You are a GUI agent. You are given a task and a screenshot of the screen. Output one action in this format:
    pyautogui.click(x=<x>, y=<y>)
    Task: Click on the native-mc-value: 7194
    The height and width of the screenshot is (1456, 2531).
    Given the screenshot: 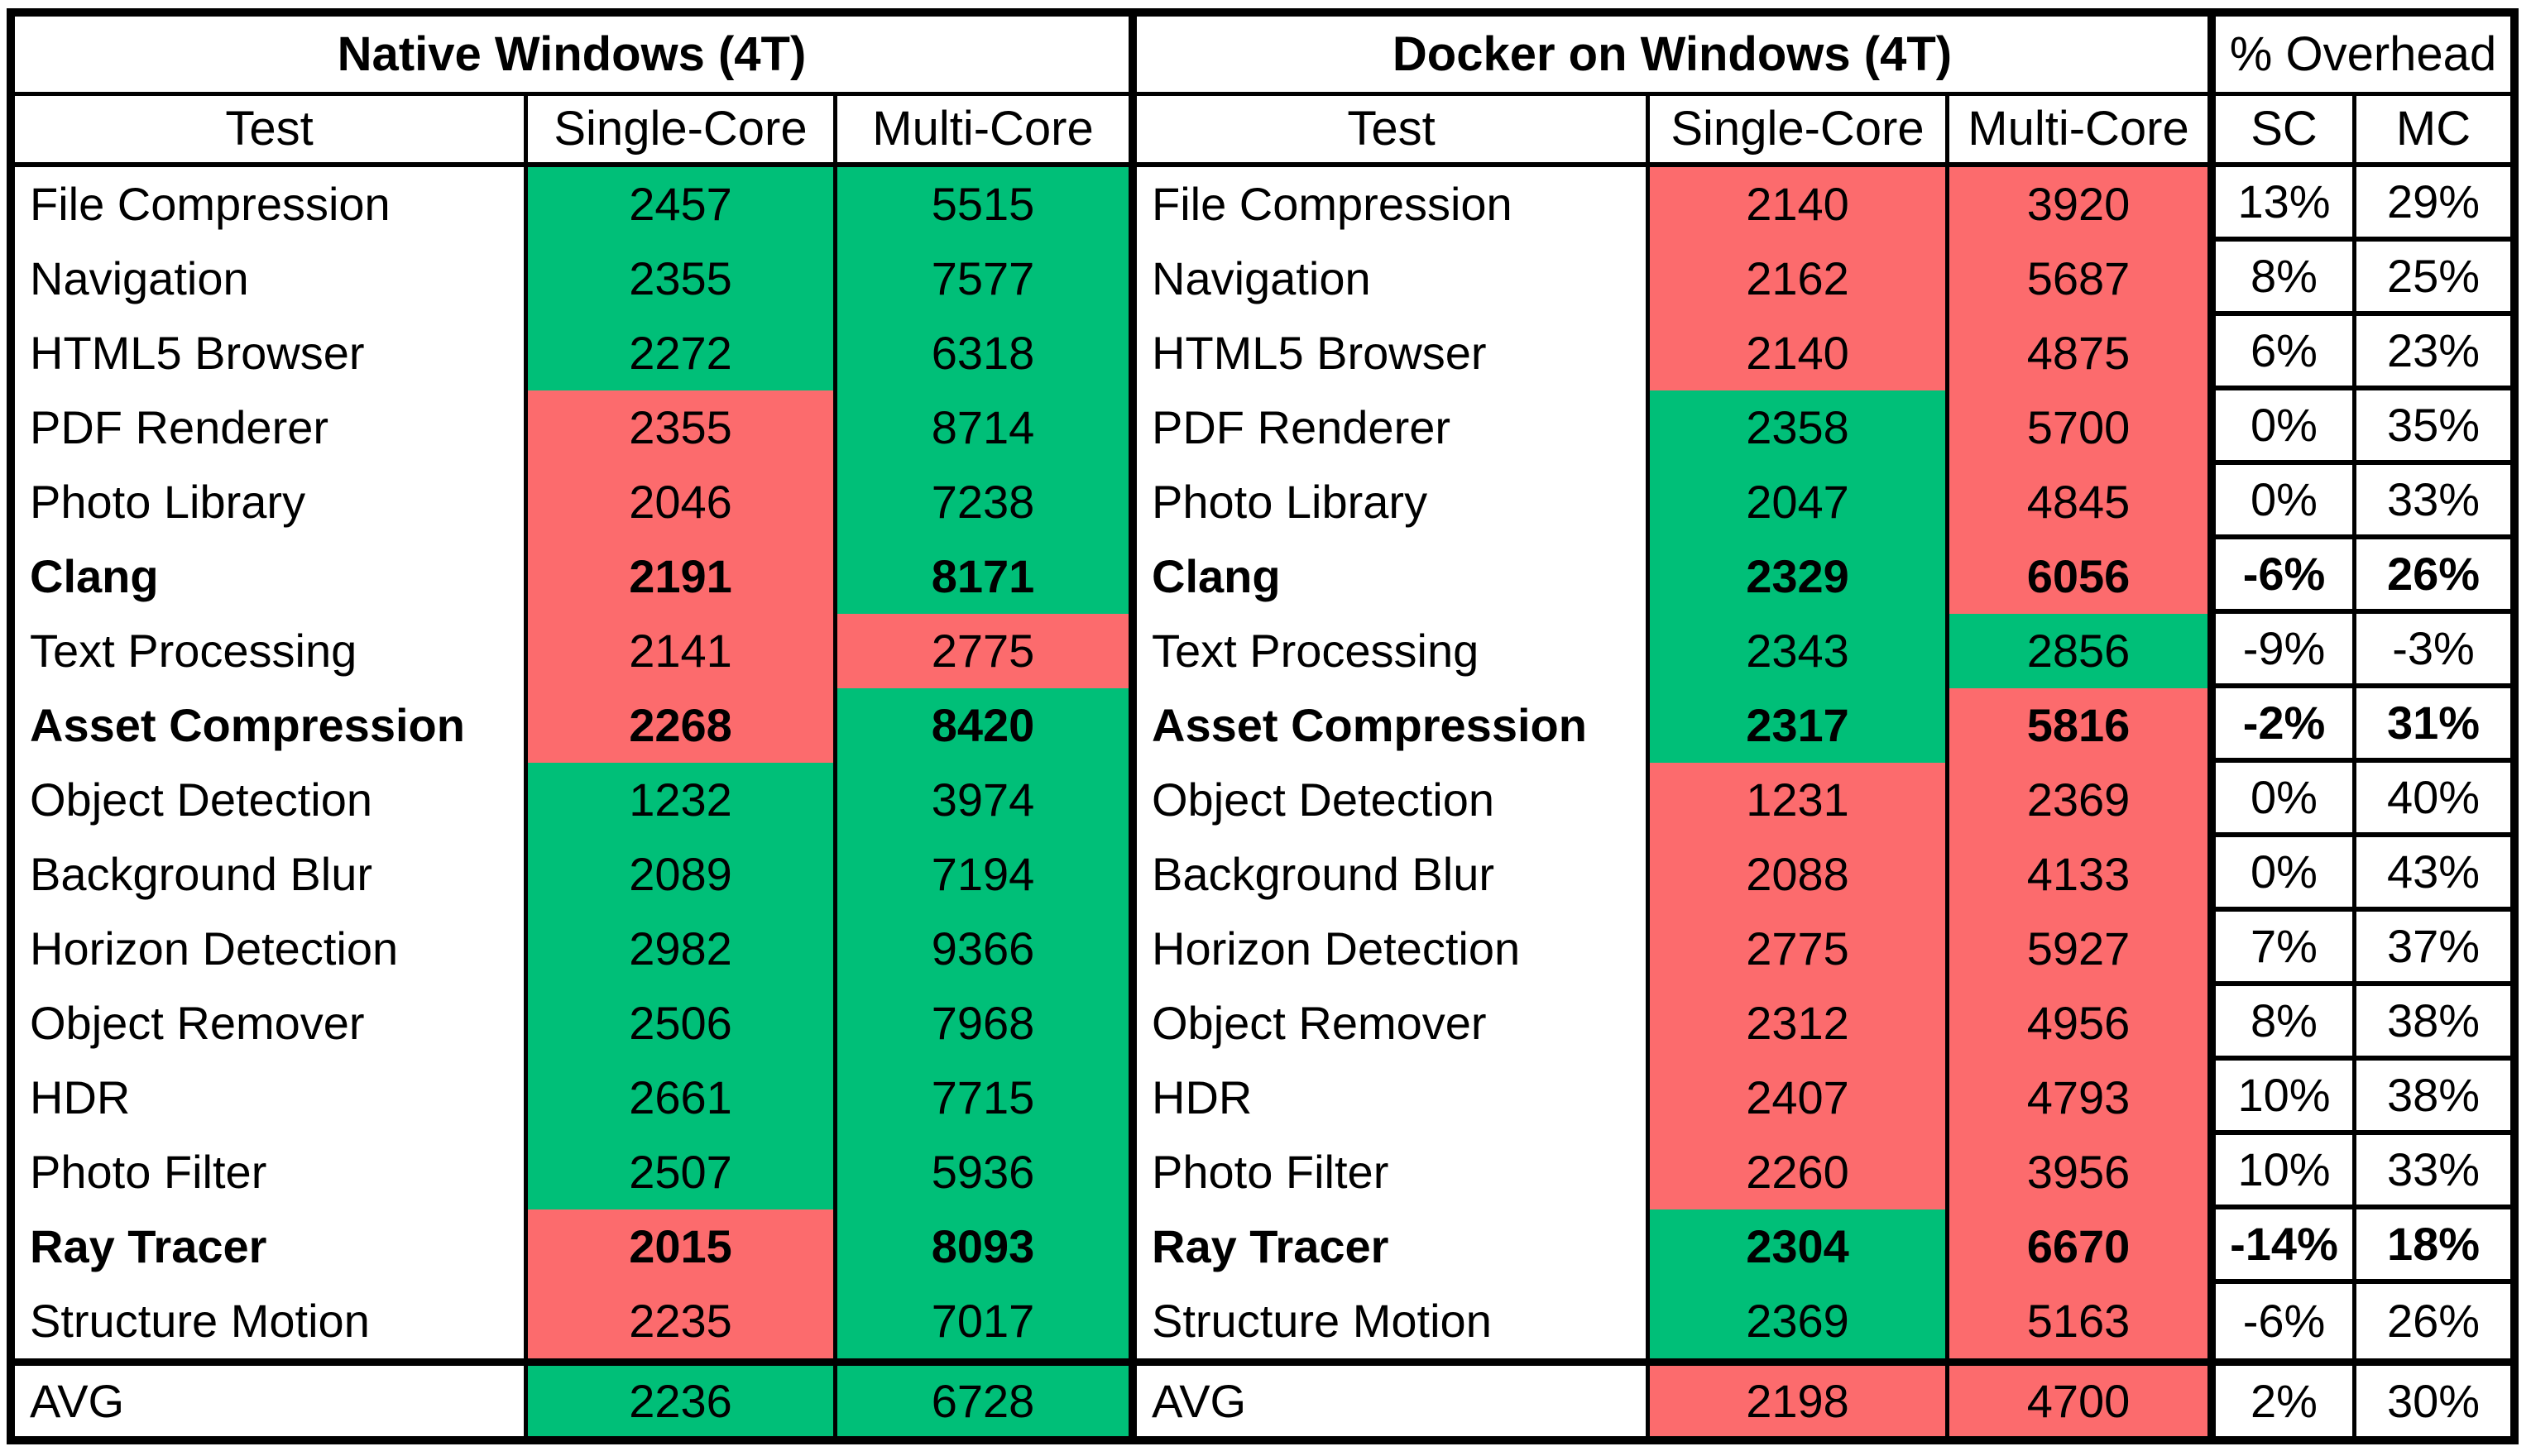 What is the action you would take?
    pyautogui.click(x=987, y=874)
    